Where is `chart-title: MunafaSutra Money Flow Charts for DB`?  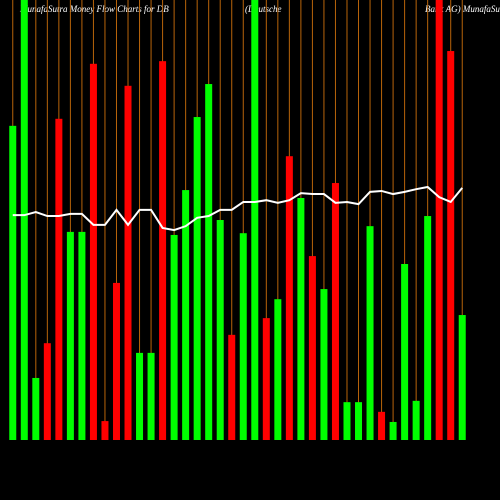
chart-title: MunafaSutra Money Flow Charts for DB is located at coordinates (94, 9).